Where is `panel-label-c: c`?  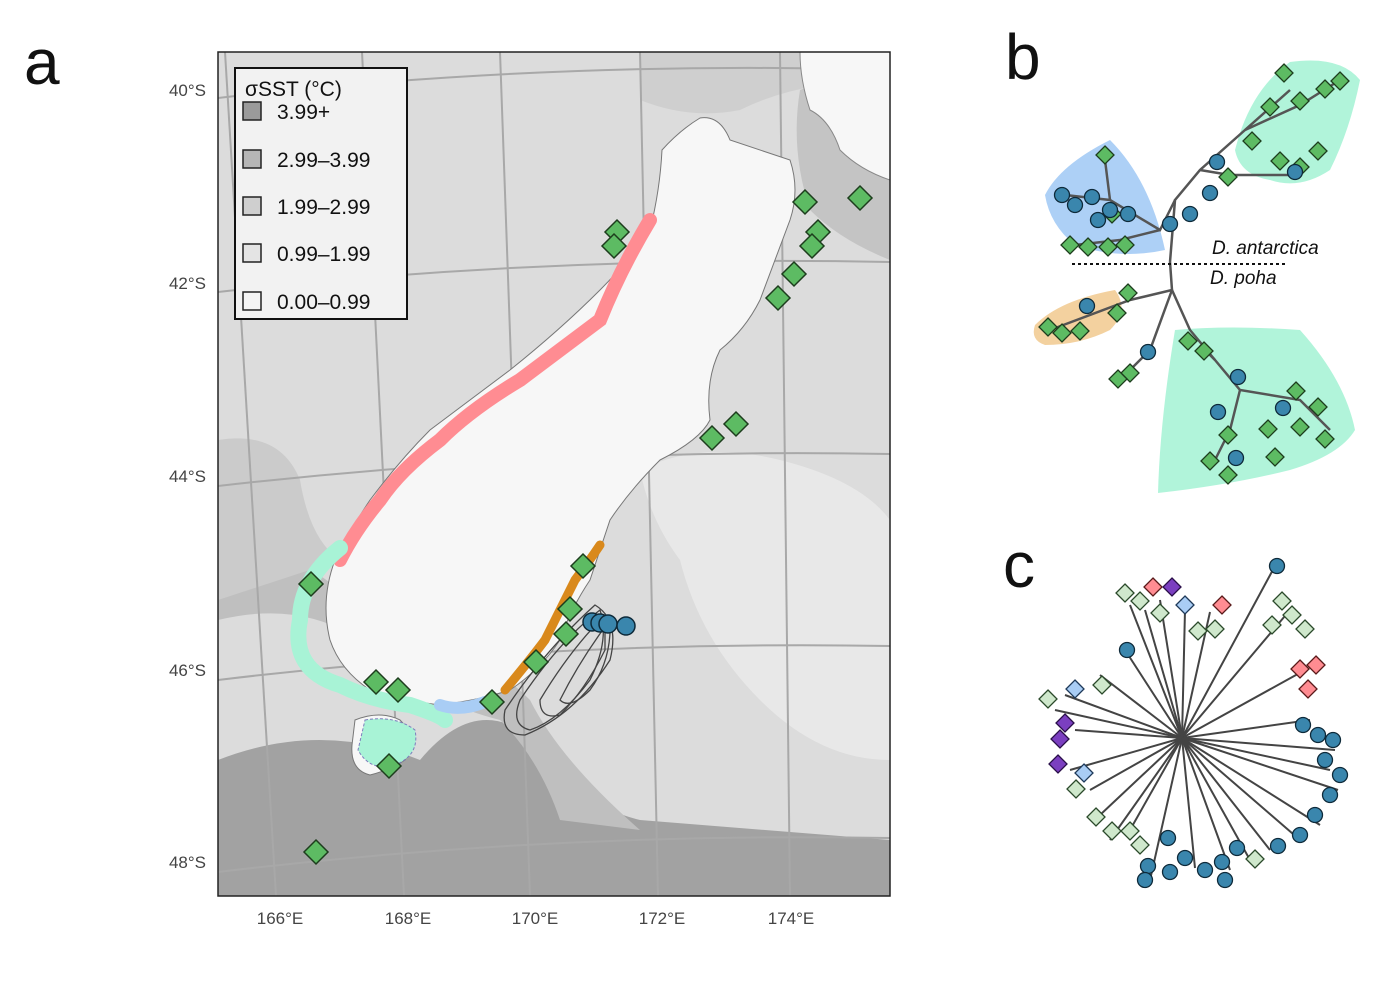
panel-label-c: c is located at coordinates (1019, 565).